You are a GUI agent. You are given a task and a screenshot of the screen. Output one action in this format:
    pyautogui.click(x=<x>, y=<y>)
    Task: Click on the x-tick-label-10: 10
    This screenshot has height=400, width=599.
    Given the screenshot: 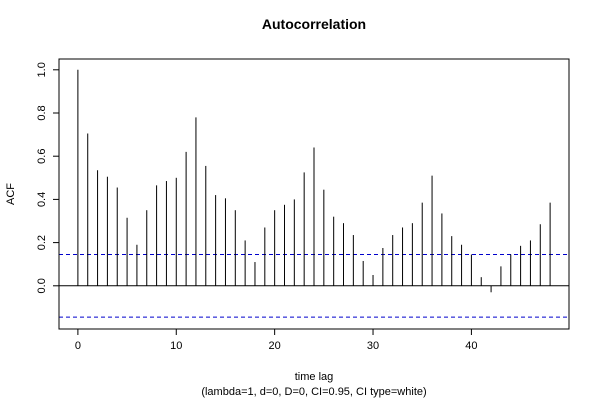 What is the action you would take?
    pyautogui.click(x=176, y=346)
    